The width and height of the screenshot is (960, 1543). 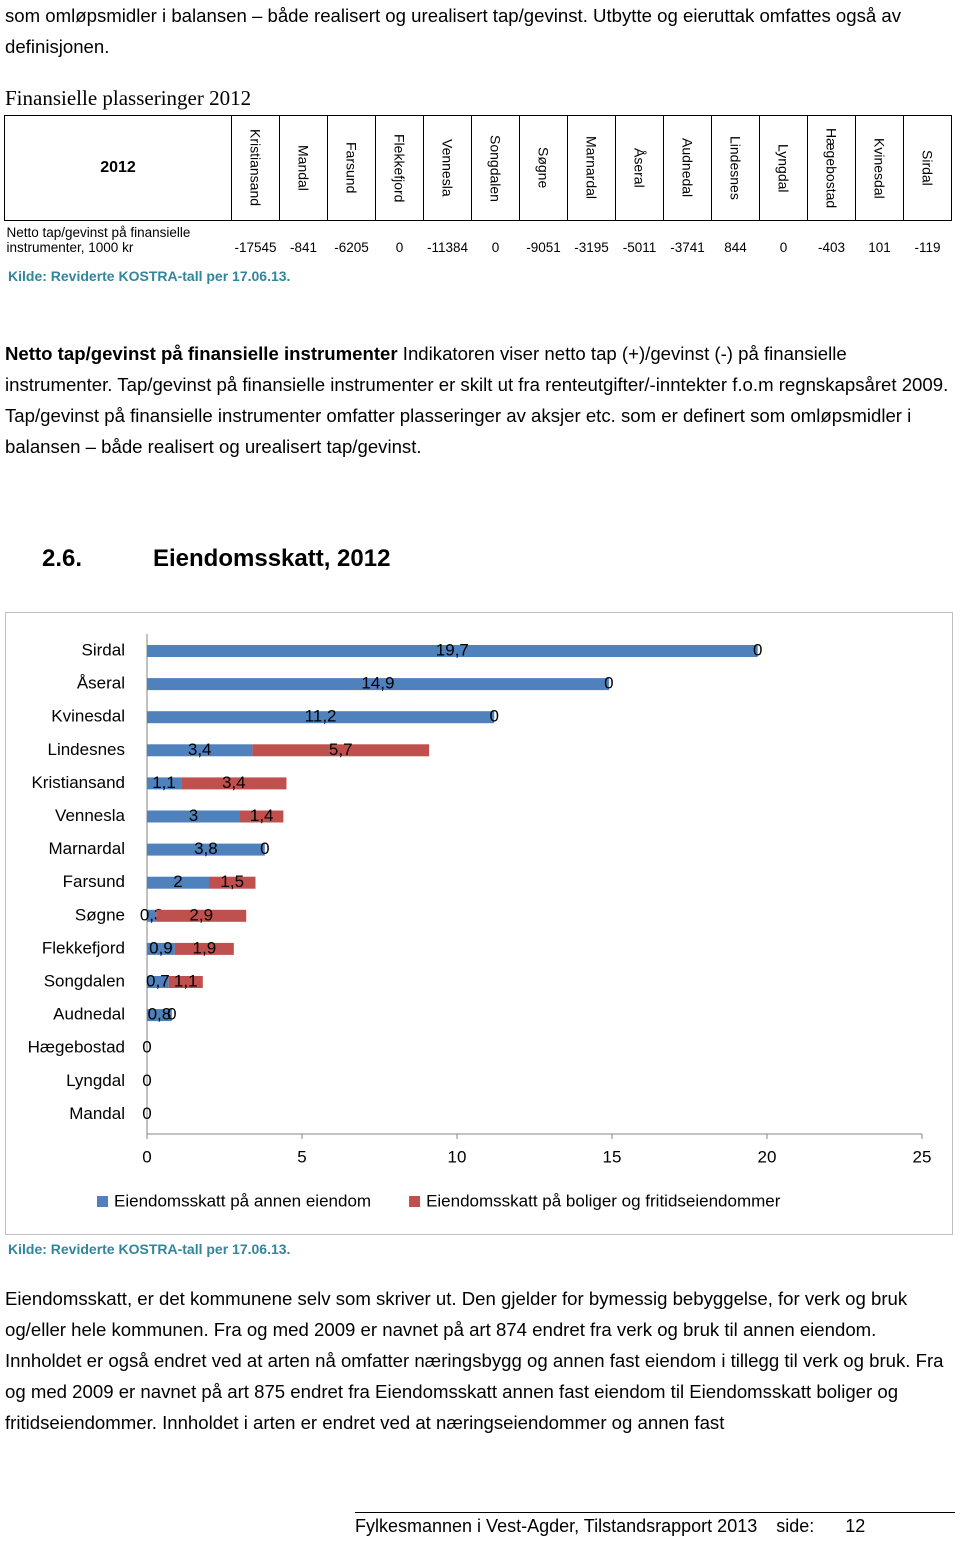 I want to click on column-header-text: Mandal, so click(x=303, y=168).